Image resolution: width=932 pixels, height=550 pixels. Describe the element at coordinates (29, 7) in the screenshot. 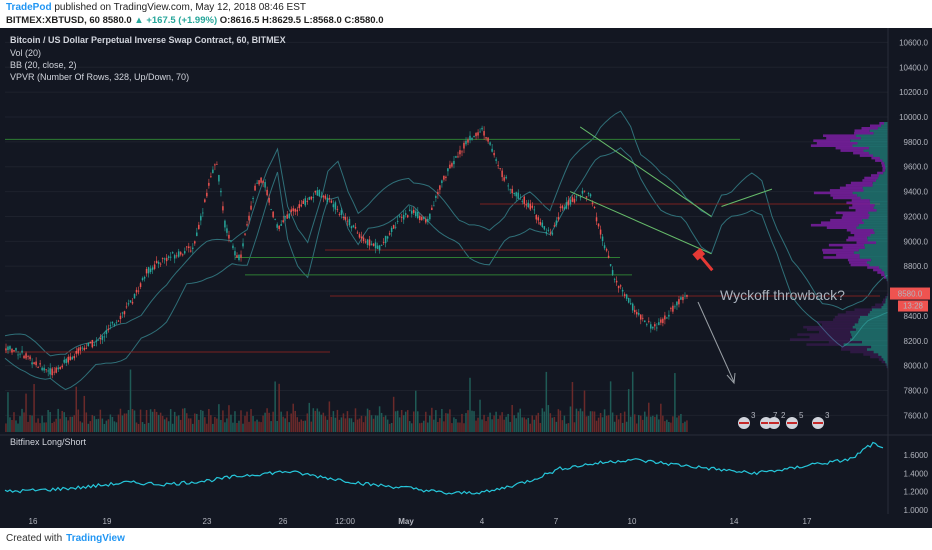

I see `author-link: TradePod` at that location.